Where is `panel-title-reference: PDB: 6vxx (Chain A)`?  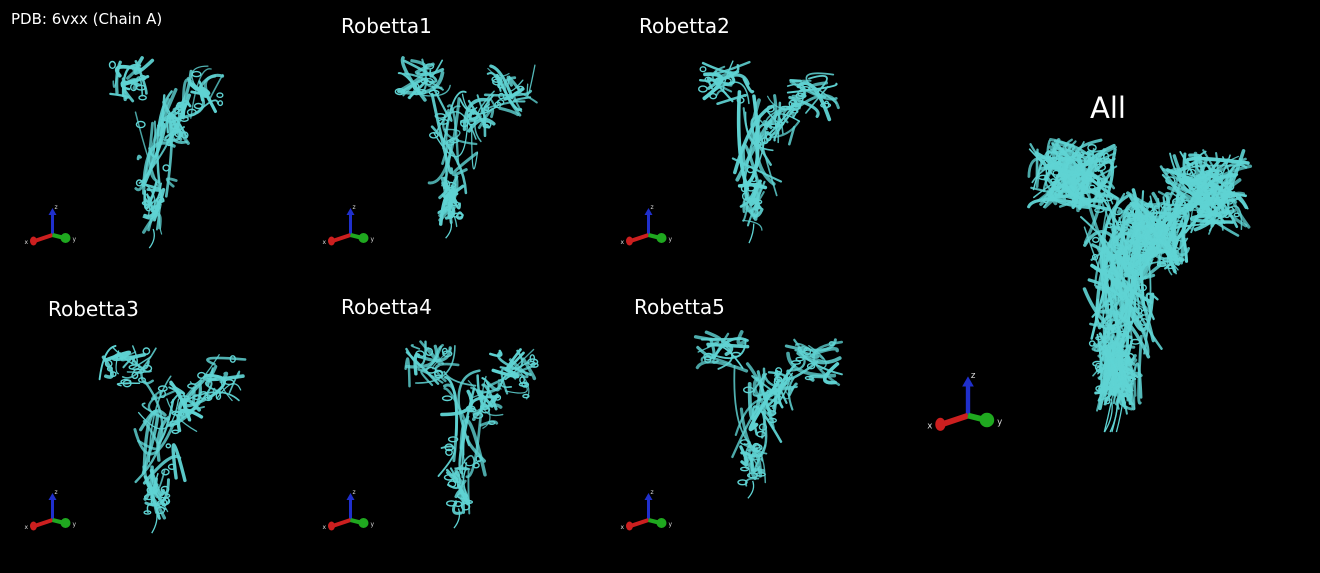 panel-title-reference: PDB: 6vxx (Chain A) is located at coordinates (87, 19).